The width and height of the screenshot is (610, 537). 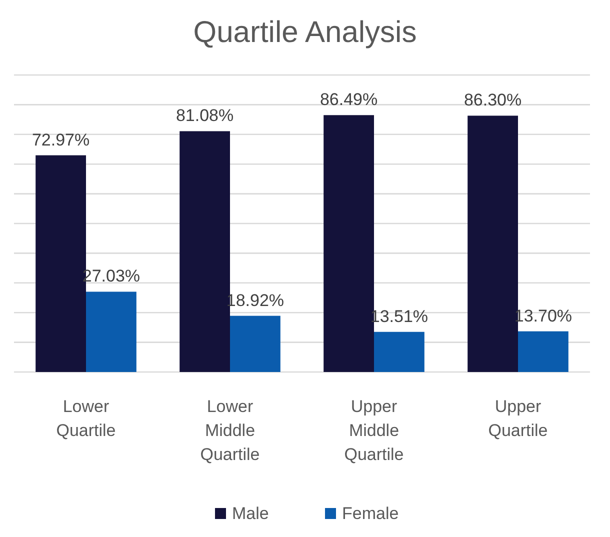 What do you see at coordinates (205, 116) in the screenshot?
I see `data-label: 81.08%` at bounding box center [205, 116].